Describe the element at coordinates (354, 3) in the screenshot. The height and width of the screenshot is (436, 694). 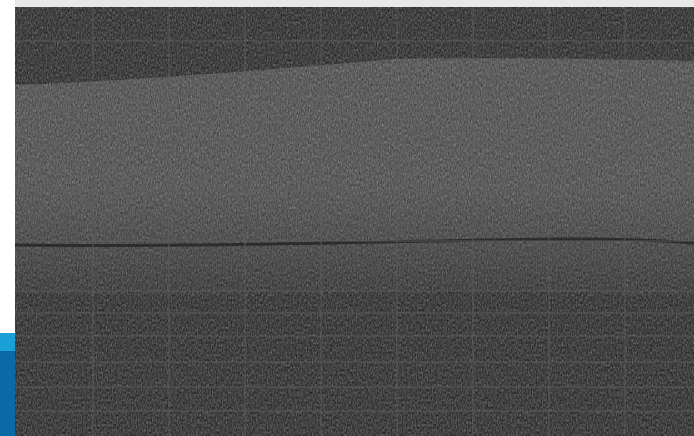
I see `viewer-top-border` at that location.